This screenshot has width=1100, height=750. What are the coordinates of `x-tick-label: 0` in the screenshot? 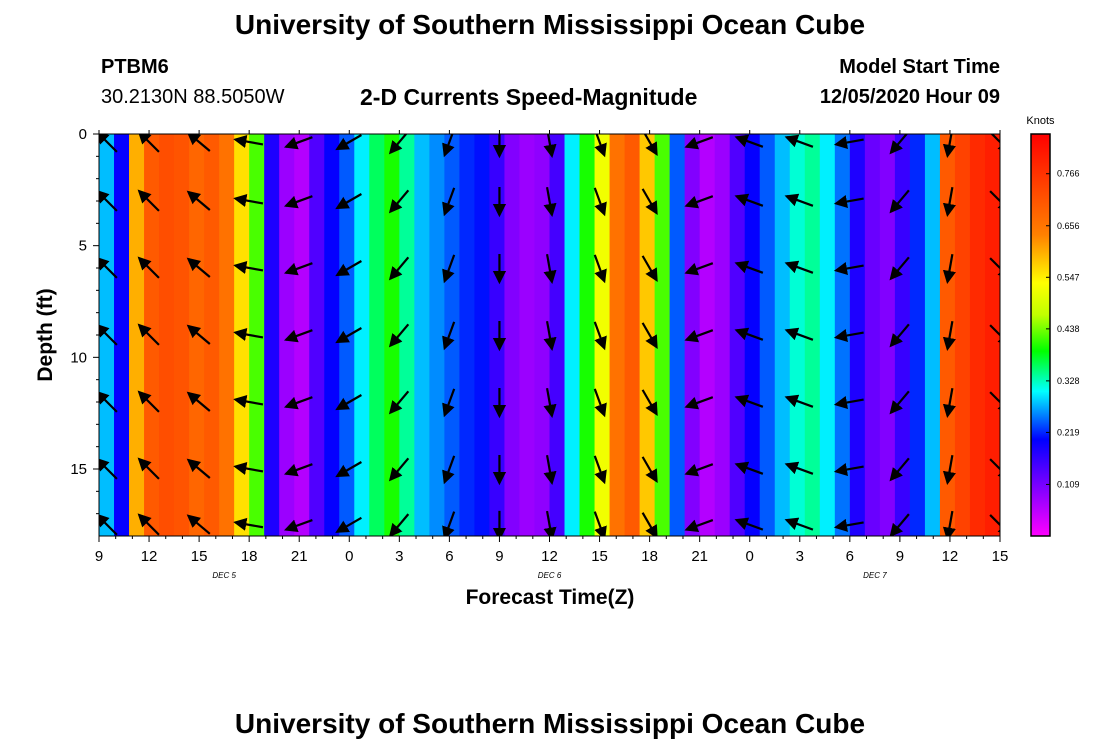 It's located at (349, 556).